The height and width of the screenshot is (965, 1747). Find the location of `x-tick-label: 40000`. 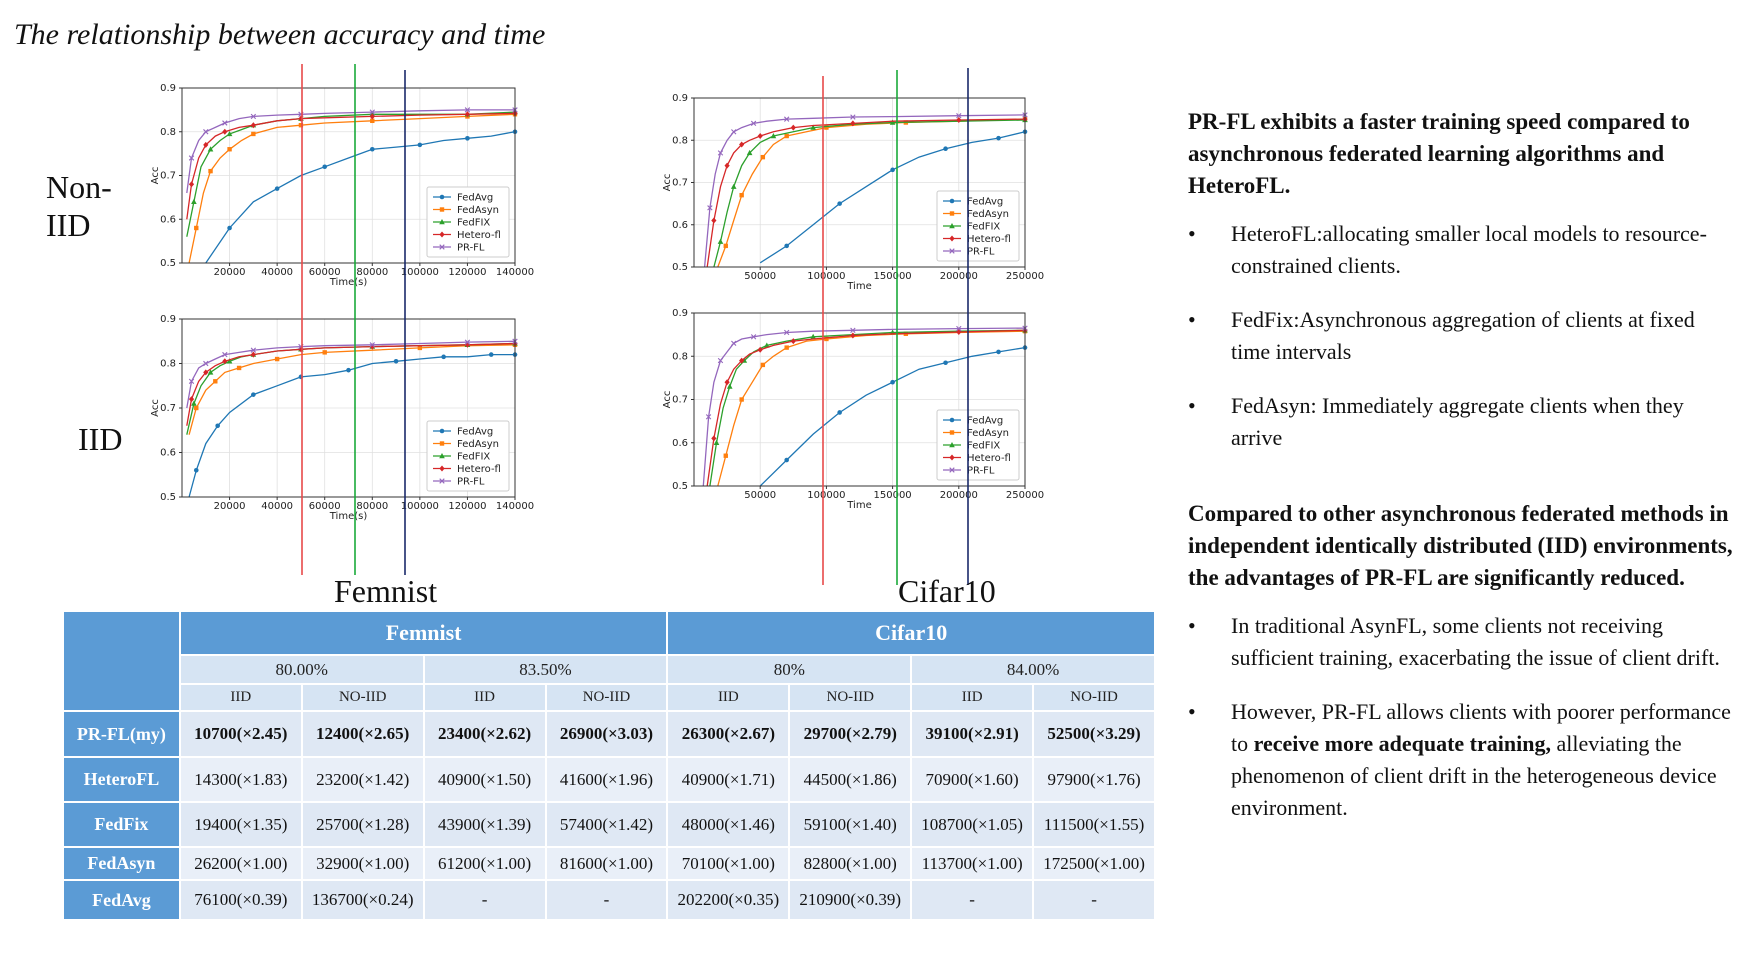

x-tick-label: 40000 is located at coordinates (277, 506).